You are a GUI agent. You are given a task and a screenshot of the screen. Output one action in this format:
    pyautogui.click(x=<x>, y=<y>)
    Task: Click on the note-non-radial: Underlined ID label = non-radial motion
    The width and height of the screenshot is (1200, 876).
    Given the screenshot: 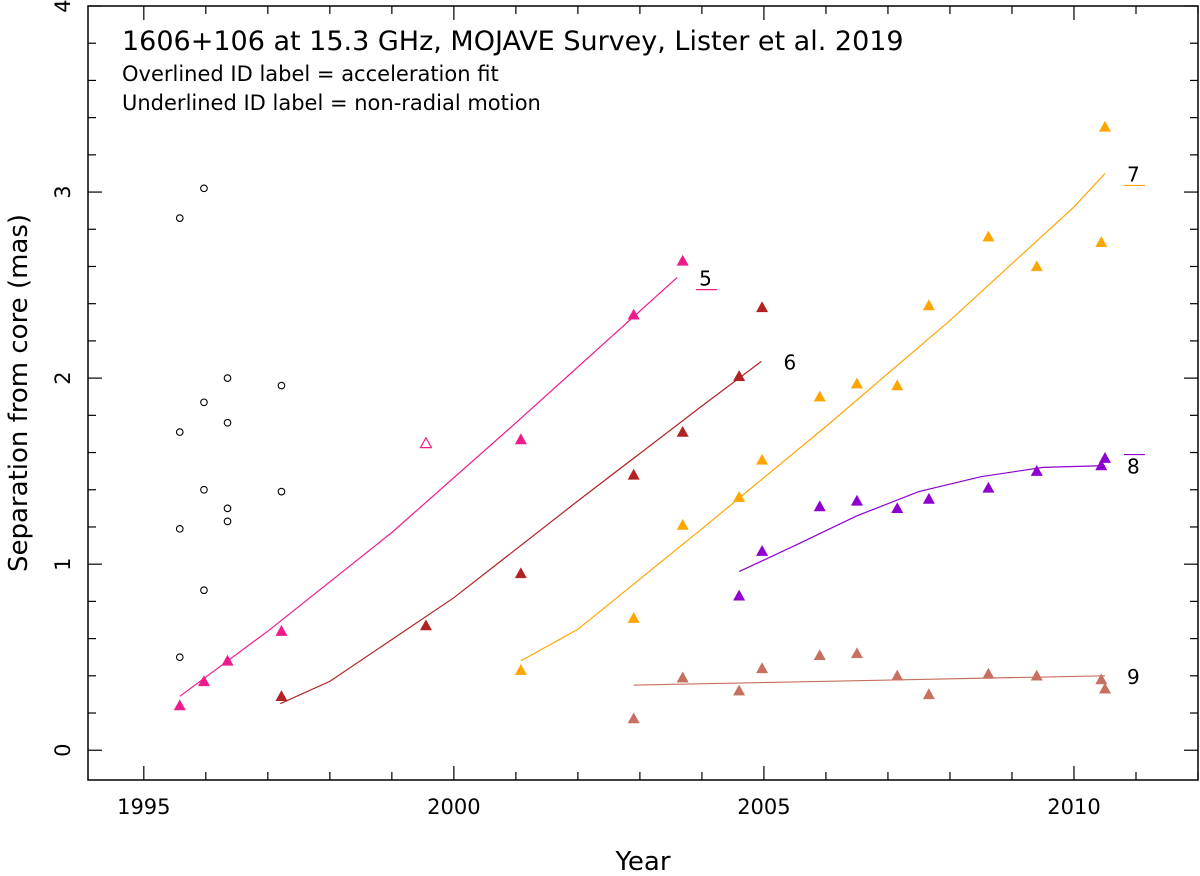 What is the action you would take?
    pyautogui.click(x=331, y=103)
    